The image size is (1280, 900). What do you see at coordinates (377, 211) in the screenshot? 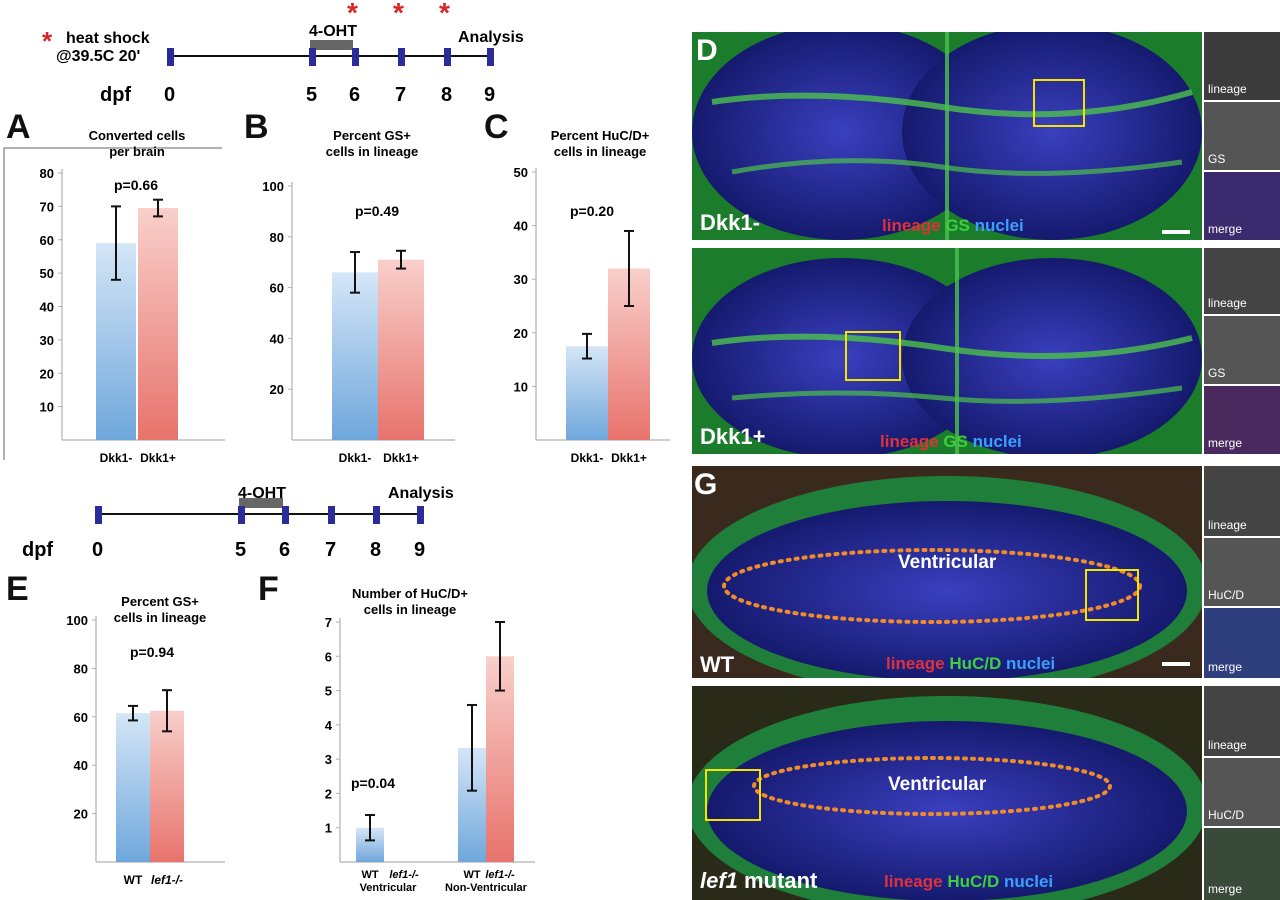
I see `p-value-annotation: p=0.49` at bounding box center [377, 211].